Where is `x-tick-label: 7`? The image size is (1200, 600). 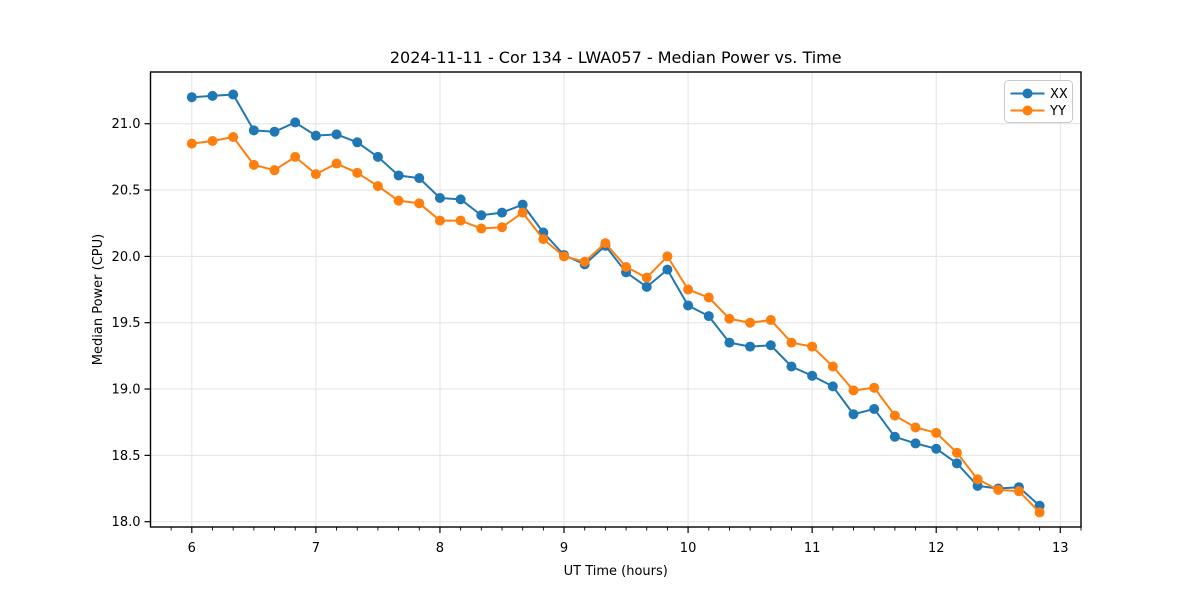 x-tick-label: 7 is located at coordinates (316, 548).